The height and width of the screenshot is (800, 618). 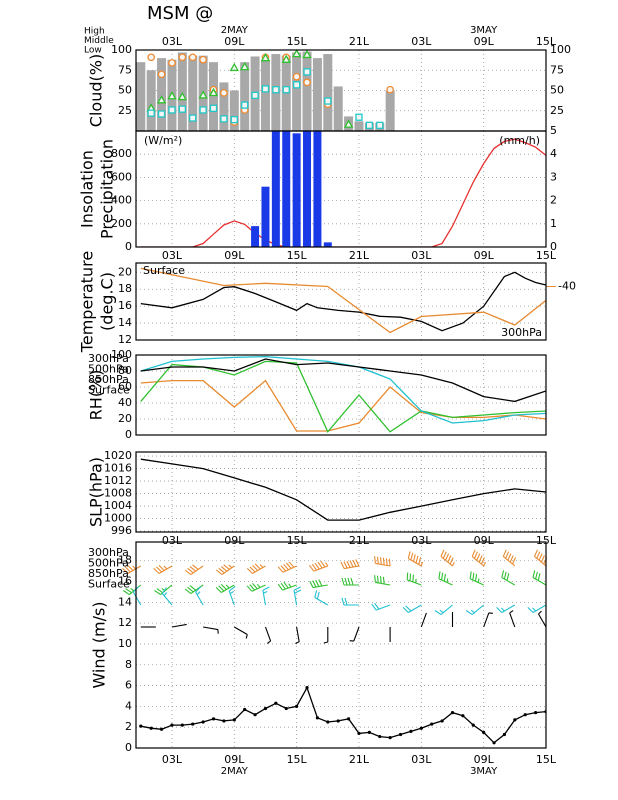 What do you see at coordinates (553, 176) in the screenshot?
I see `y2-tick-label: 3` at bounding box center [553, 176].